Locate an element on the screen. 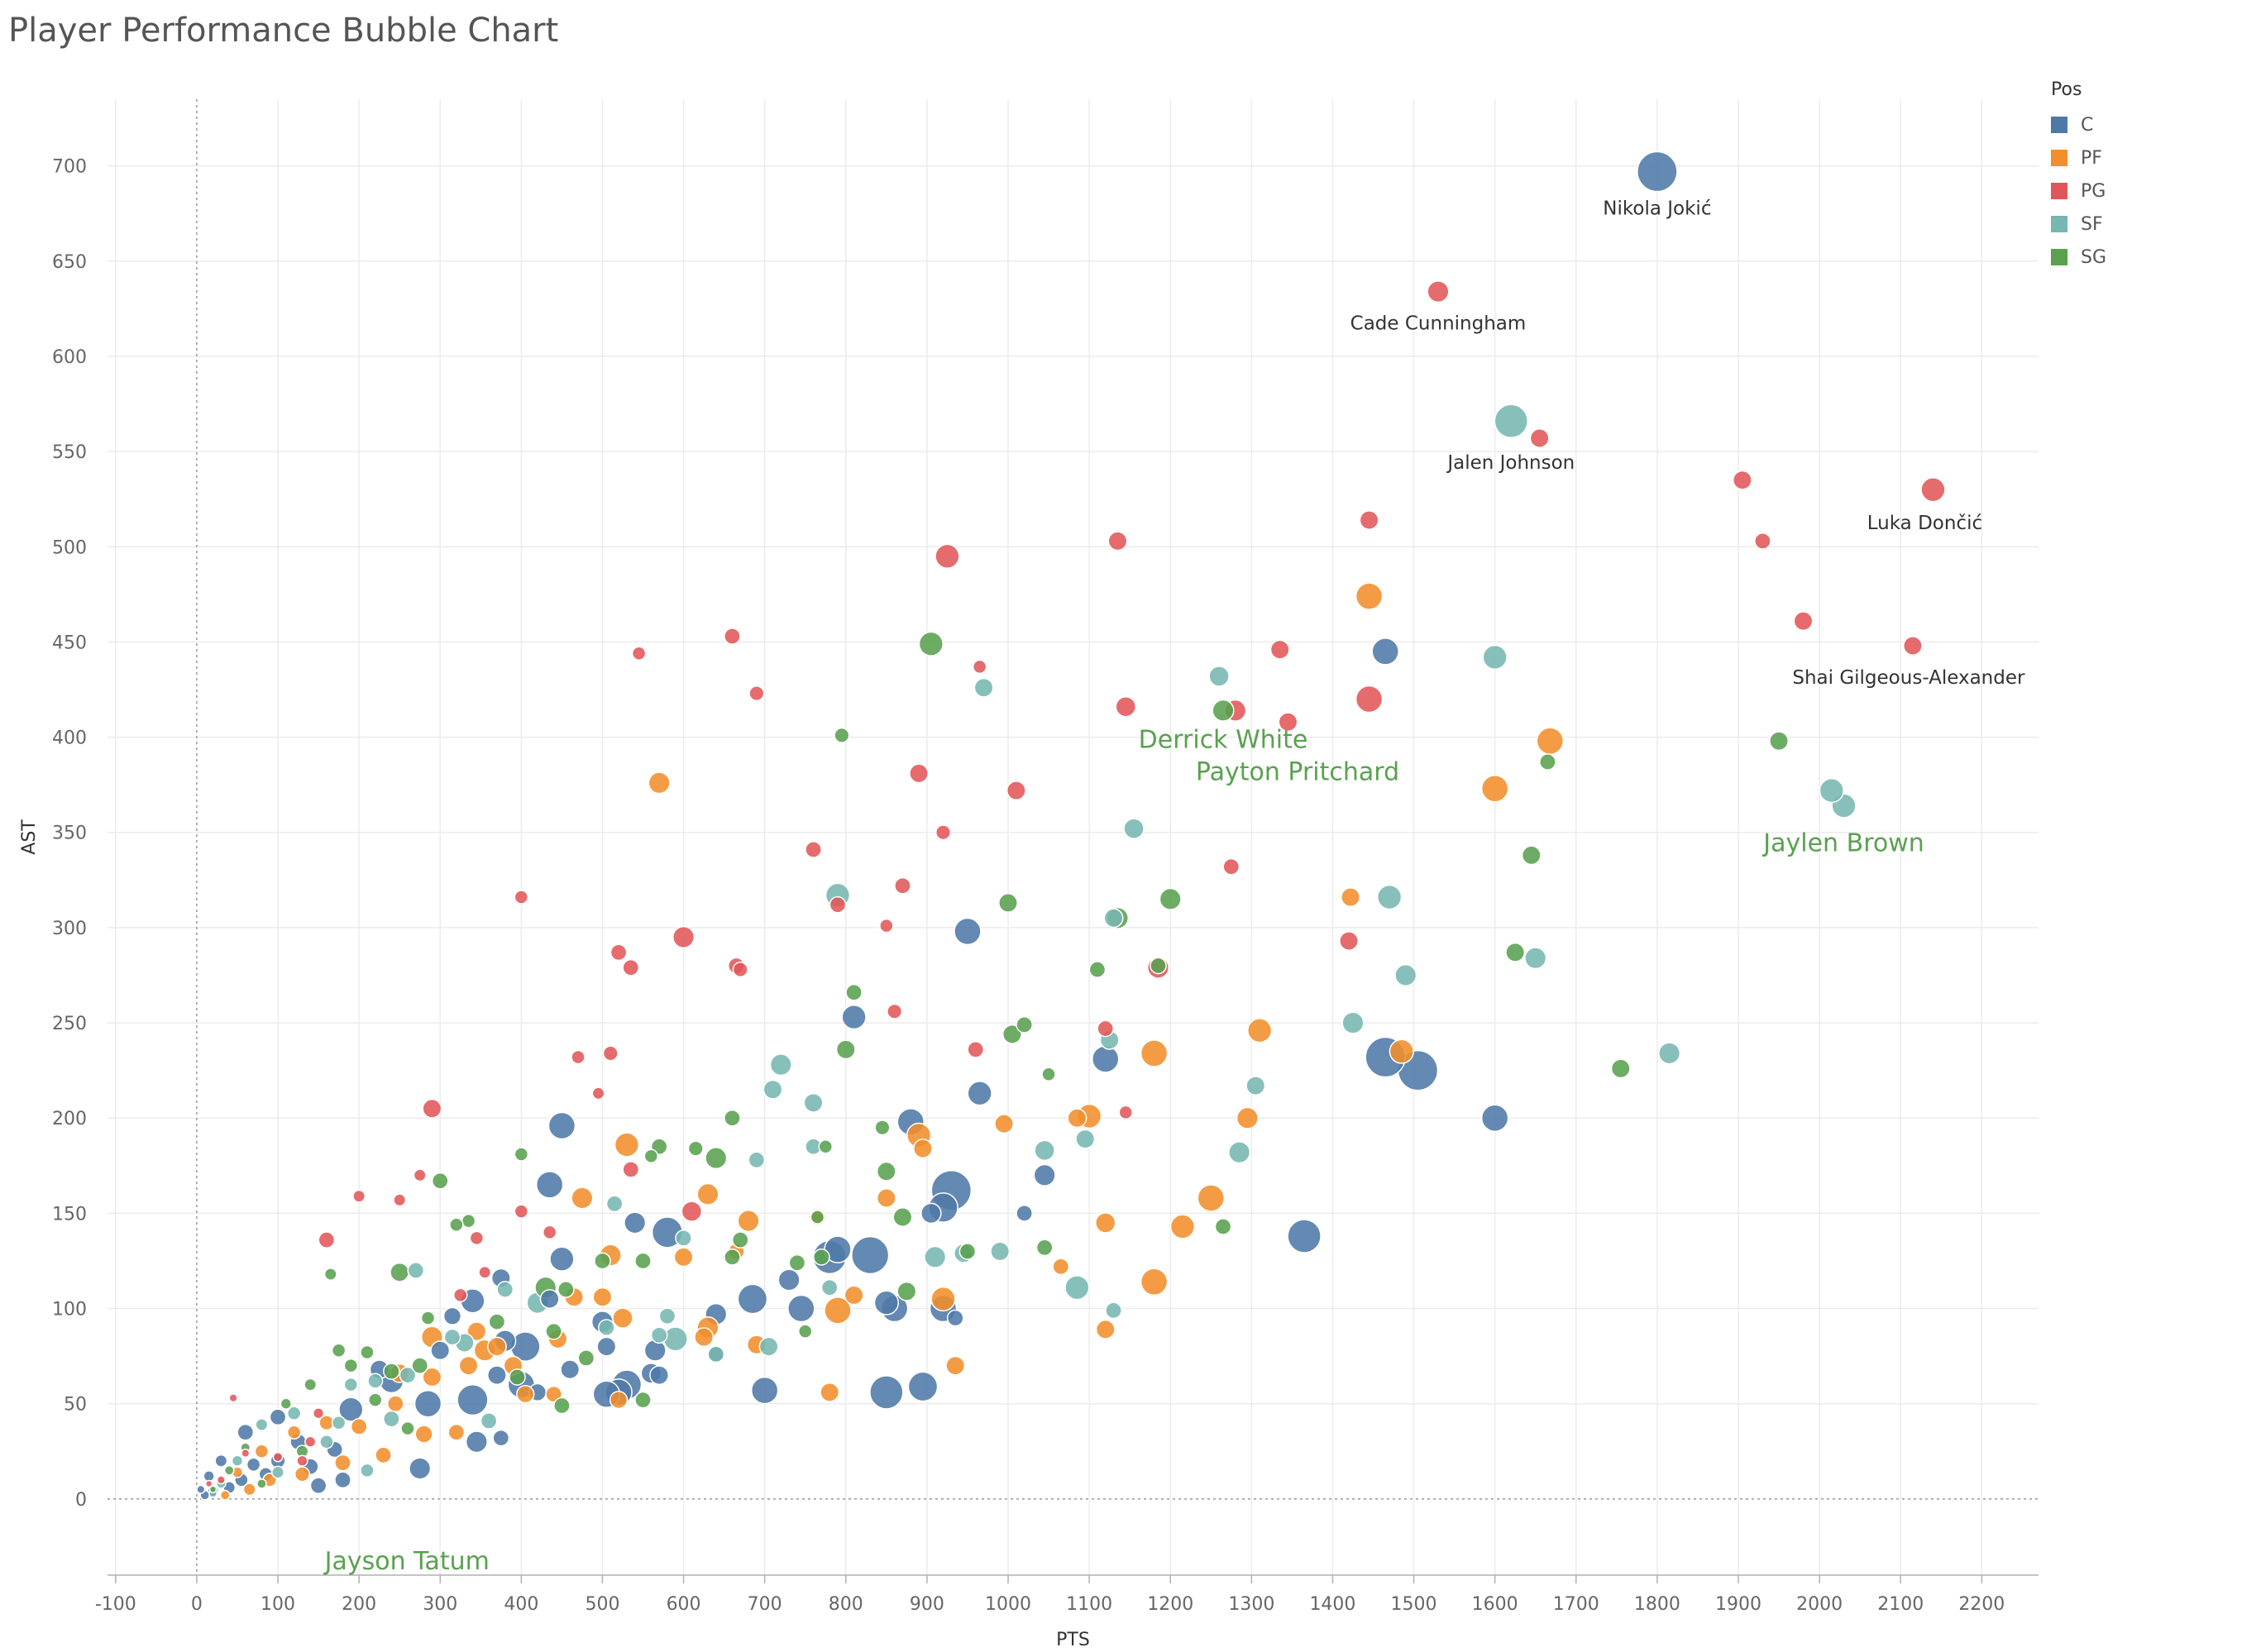 This screenshot has height=1652, width=2261. y-tick-label: 300 is located at coordinates (69, 929).